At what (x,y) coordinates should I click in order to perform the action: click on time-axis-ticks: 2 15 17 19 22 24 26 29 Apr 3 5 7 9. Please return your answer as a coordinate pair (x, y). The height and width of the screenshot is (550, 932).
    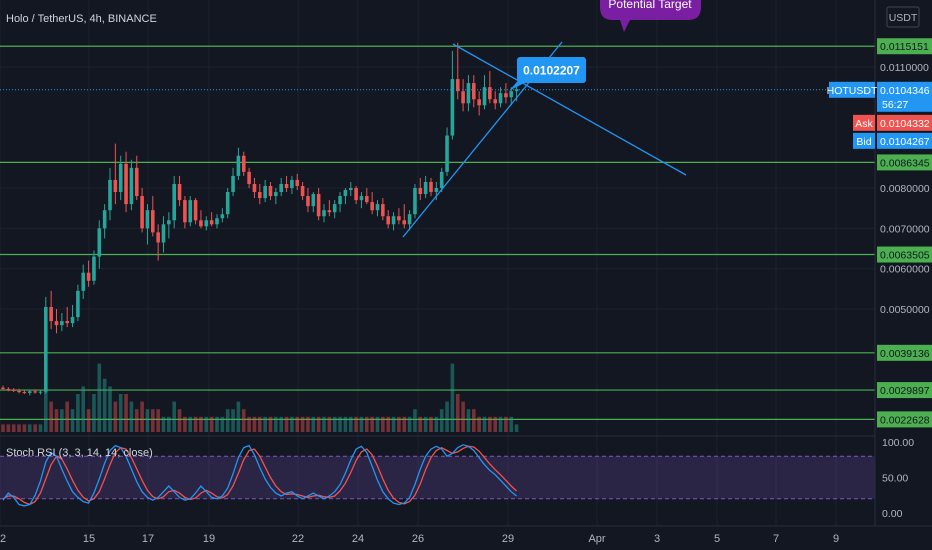
    Looking at the image, I should click on (419, 539).